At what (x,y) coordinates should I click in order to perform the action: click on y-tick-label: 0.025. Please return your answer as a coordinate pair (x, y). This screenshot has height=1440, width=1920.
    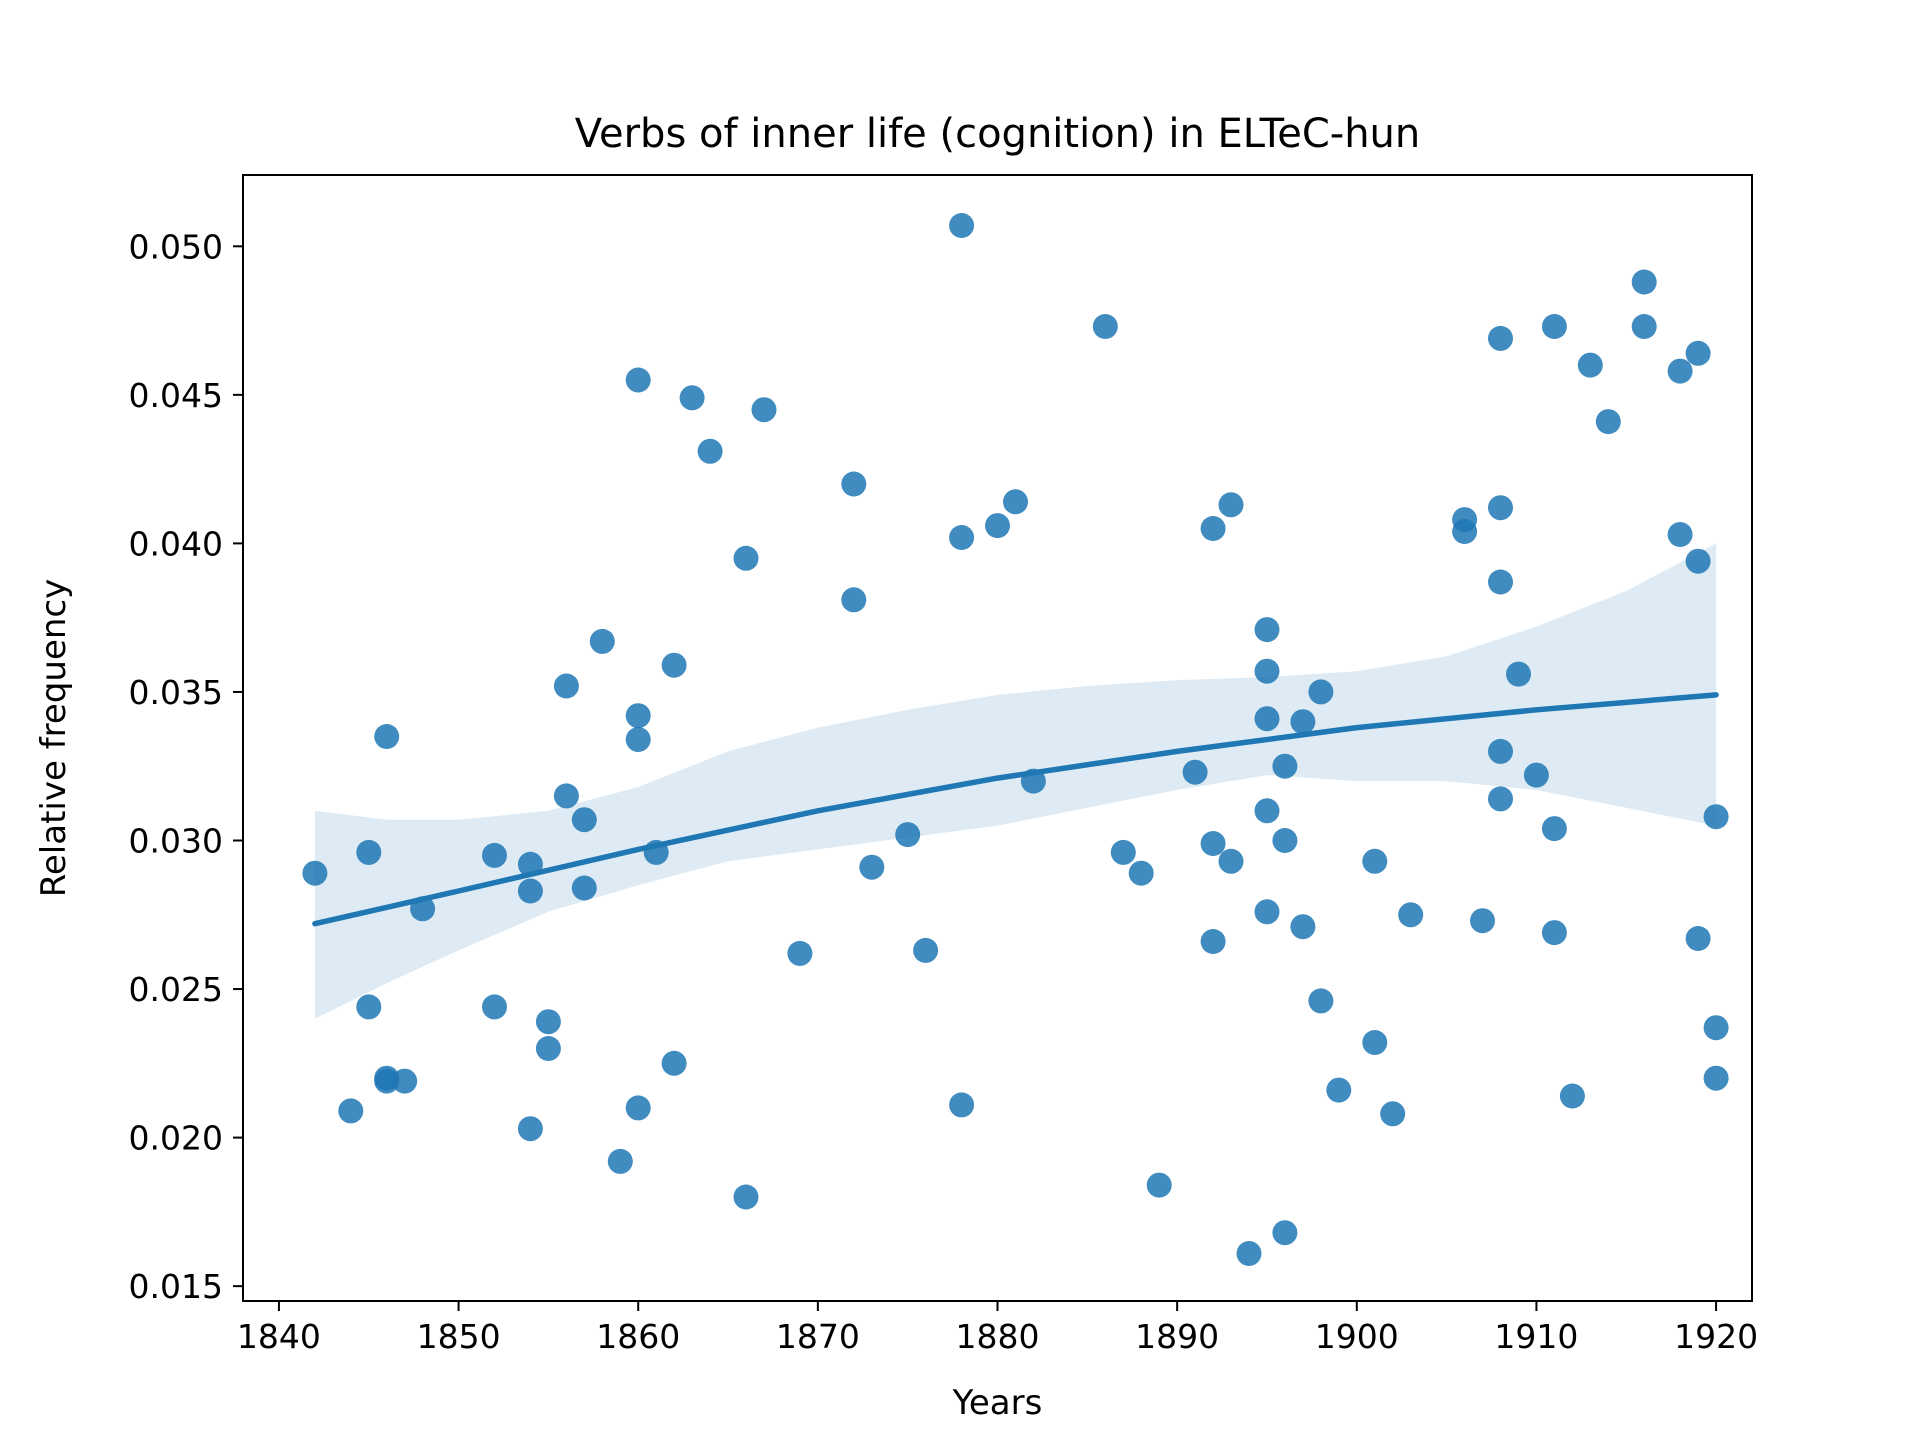
    Looking at the image, I should click on (176, 989).